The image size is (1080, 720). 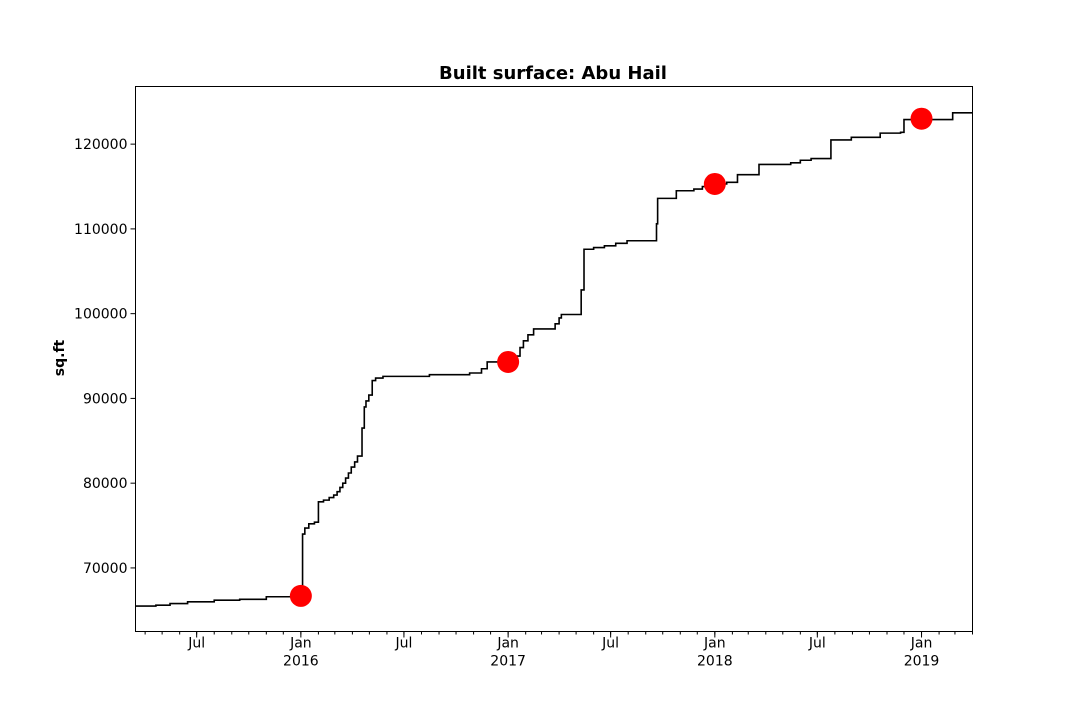 I want to click on y-tick-label: 90000, so click(x=105, y=399).